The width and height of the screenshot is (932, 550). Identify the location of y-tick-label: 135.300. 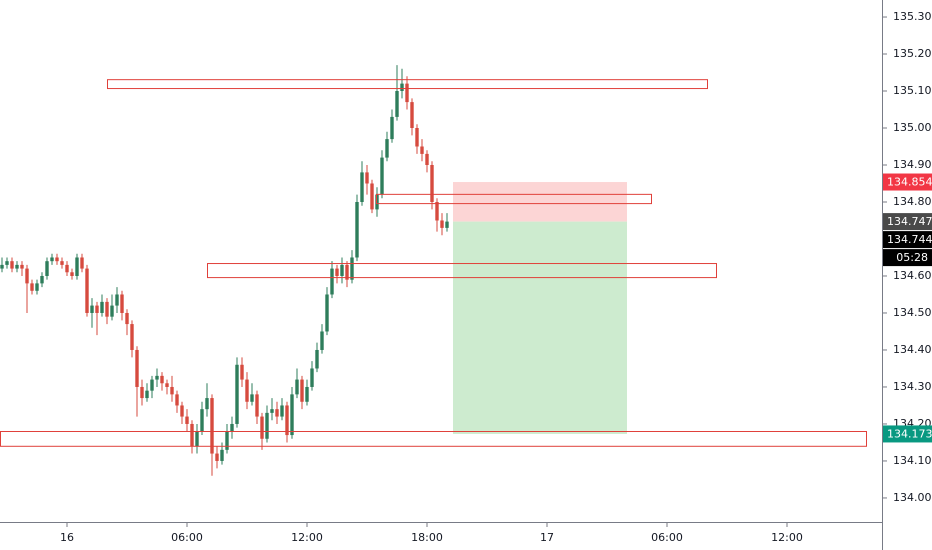
(912, 16).